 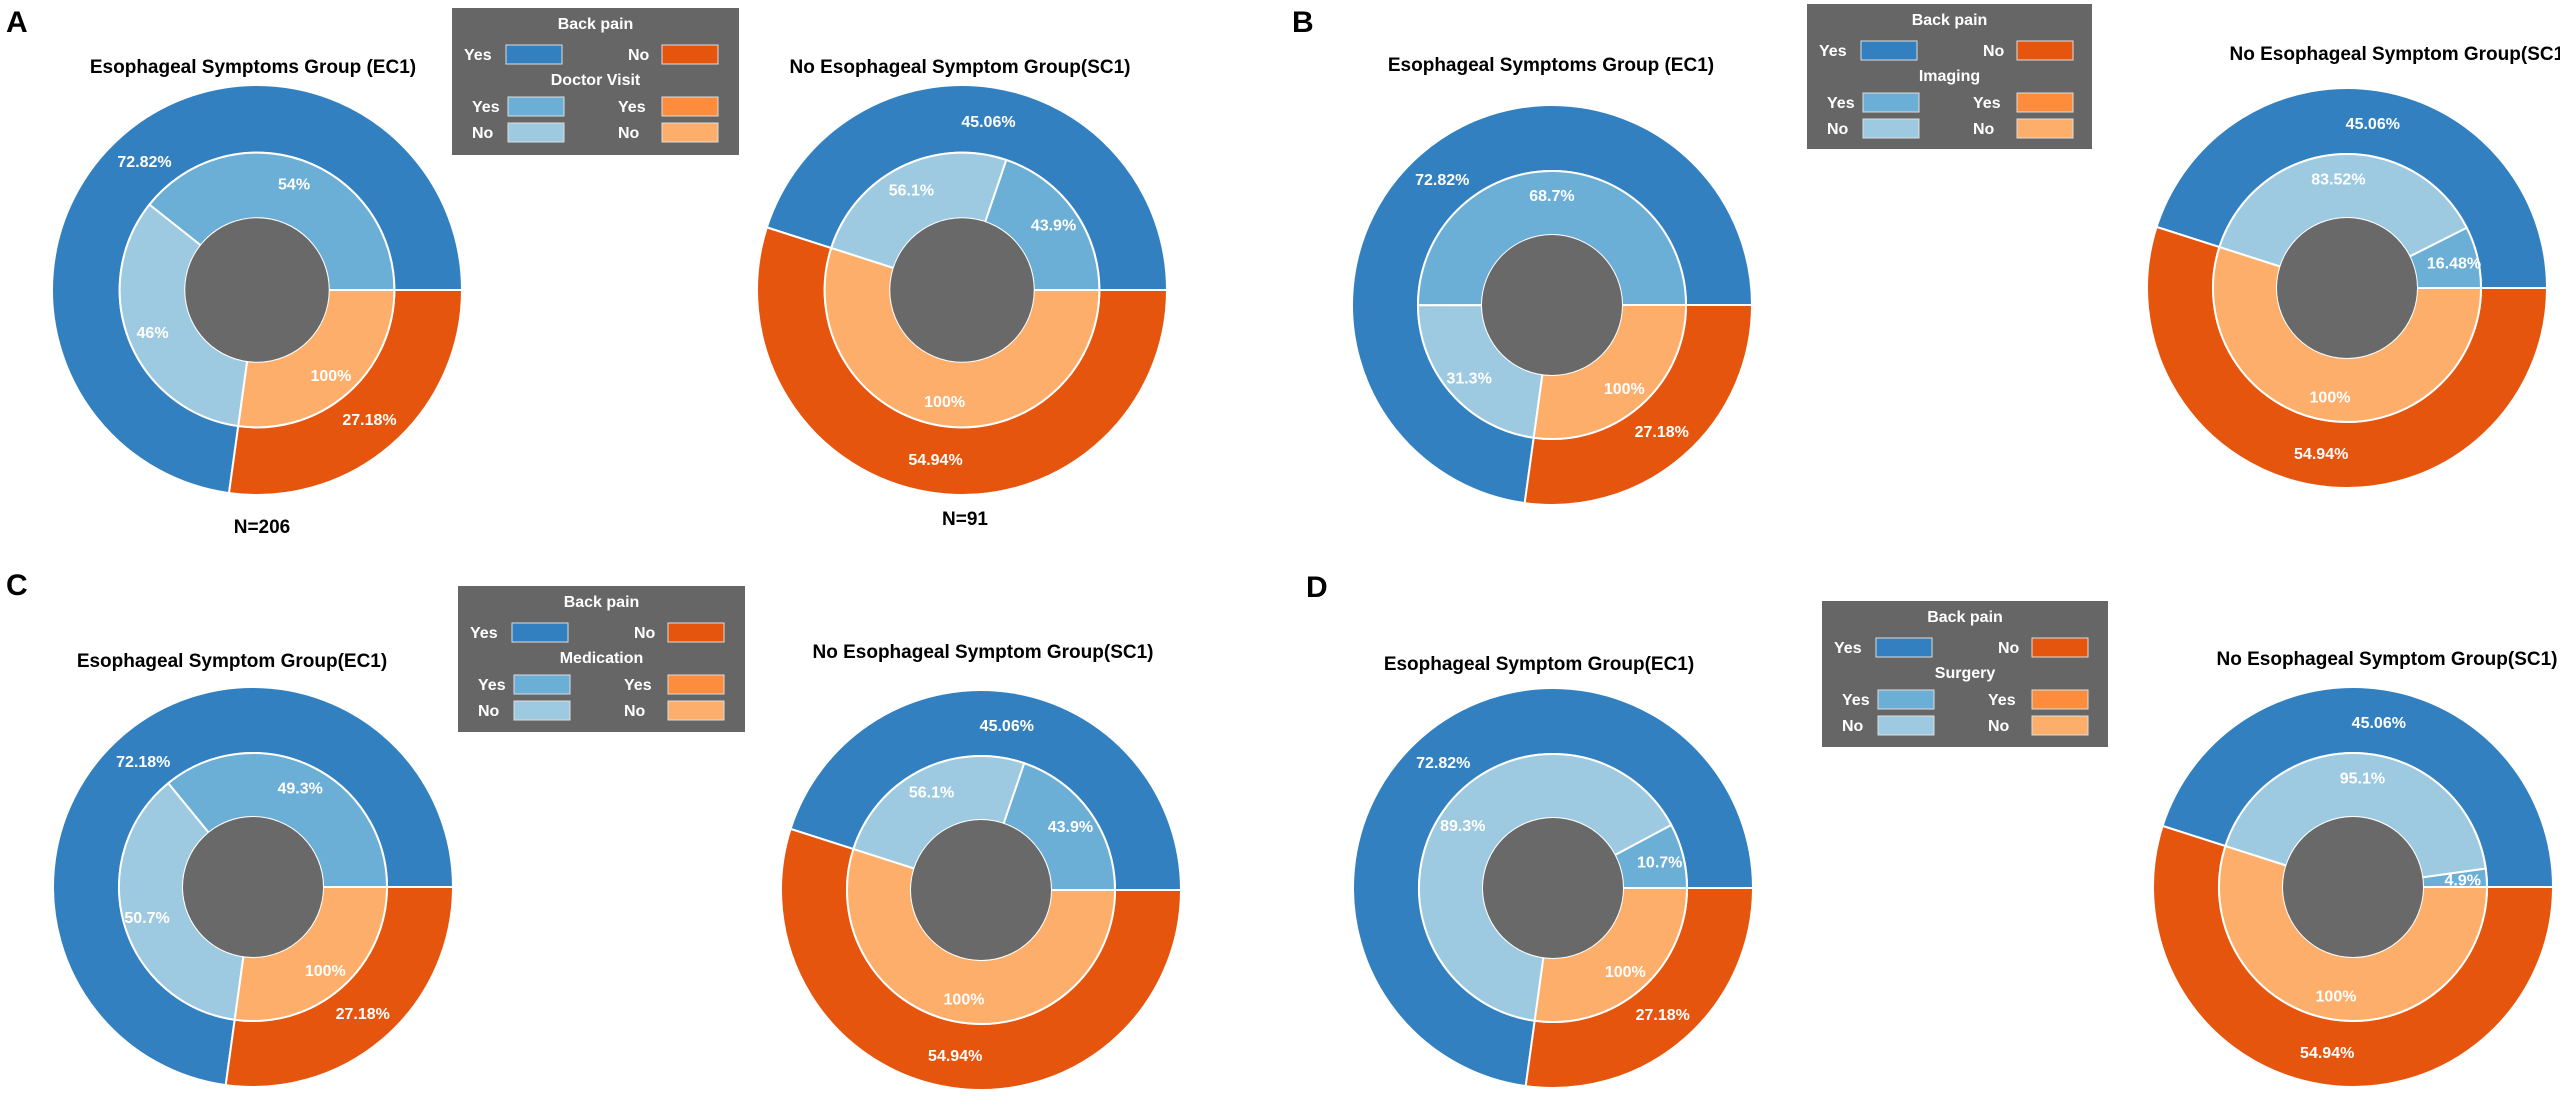 What do you see at coordinates (253, 887) in the screenshot?
I see `donut-chart-c-left: 72.18% 27.18% 49.3% 50.7% 100%` at bounding box center [253, 887].